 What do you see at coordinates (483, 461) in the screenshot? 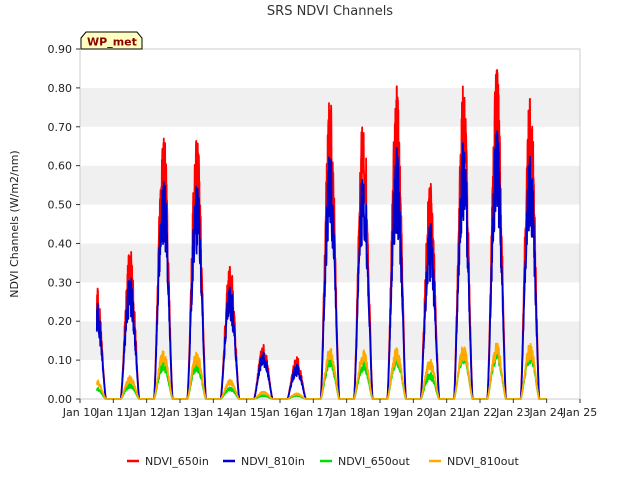
I see `legend-label: NDVI_810out` at bounding box center [483, 461].